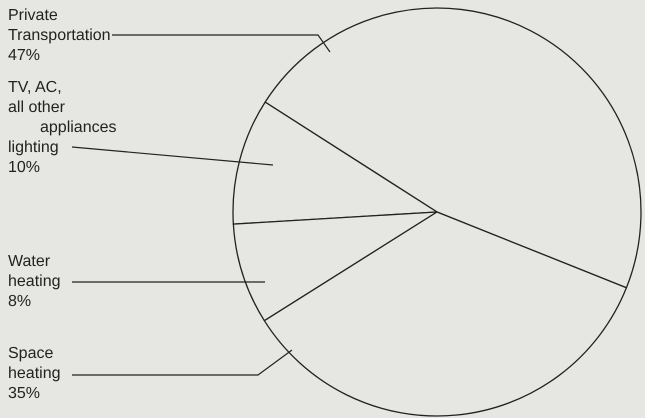 Image resolution: width=645 pixels, height=418 pixels. What do you see at coordinates (24, 55) in the screenshot?
I see `data-label: 47%` at bounding box center [24, 55].